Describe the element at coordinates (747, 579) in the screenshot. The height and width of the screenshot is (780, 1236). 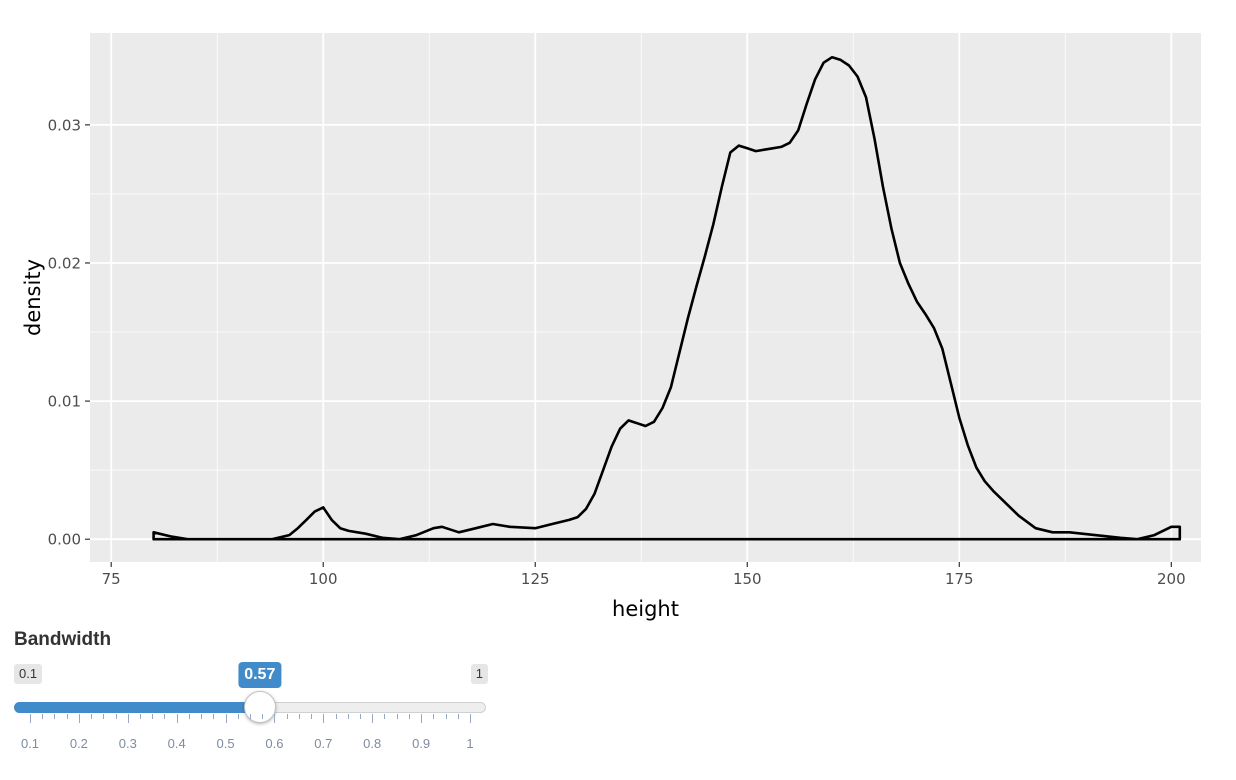
I see `x-tick-label: 150` at that location.